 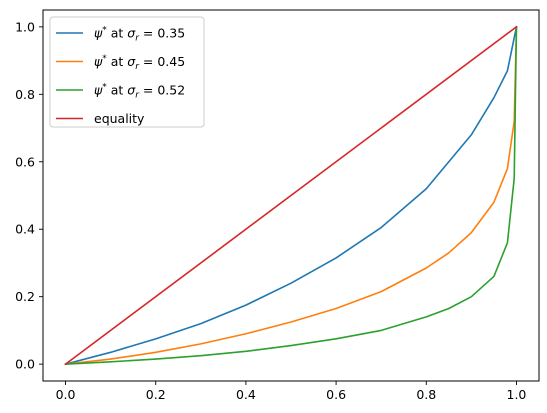 What do you see at coordinates (25, 229) in the screenshot?
I see `y-tick-label: 0.4` at bounding box center [25, 229].